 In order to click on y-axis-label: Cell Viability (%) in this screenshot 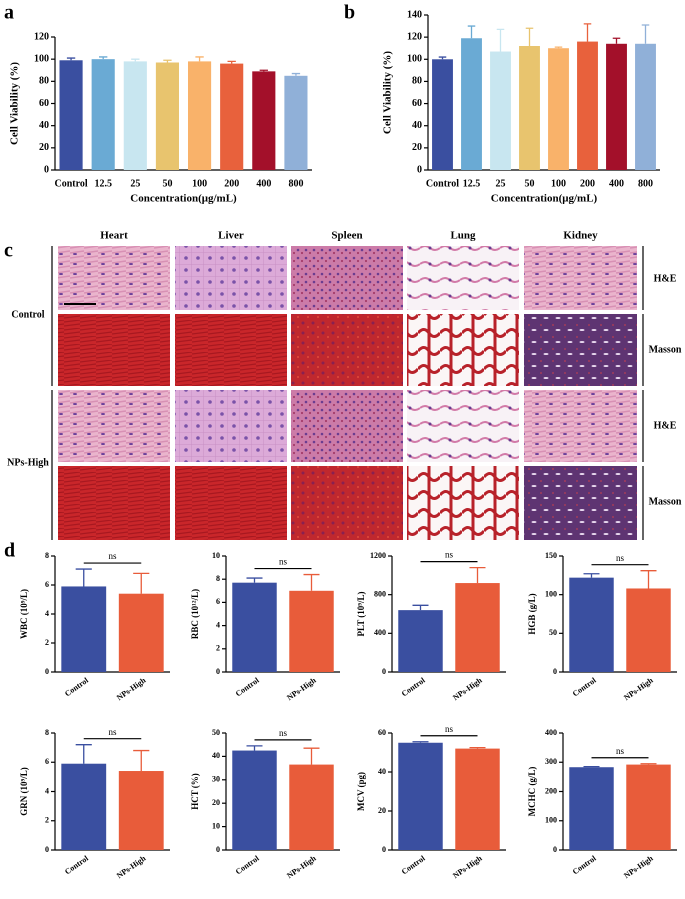, I will do `click(388, 92)`.